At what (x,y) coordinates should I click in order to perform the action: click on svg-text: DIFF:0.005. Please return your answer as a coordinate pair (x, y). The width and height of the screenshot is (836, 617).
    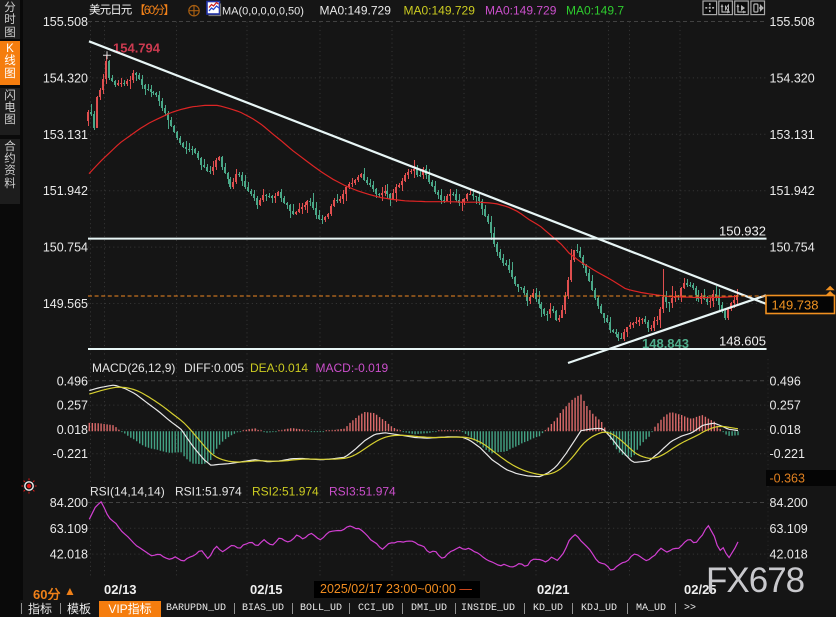
    Looking at the image, I should click on (214, 368).